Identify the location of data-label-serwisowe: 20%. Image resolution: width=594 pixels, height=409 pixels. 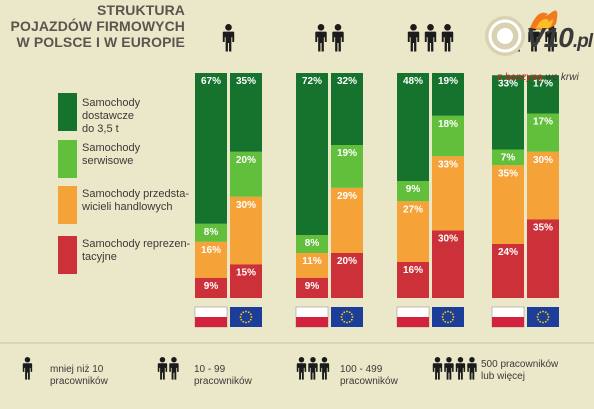
(246, 160).